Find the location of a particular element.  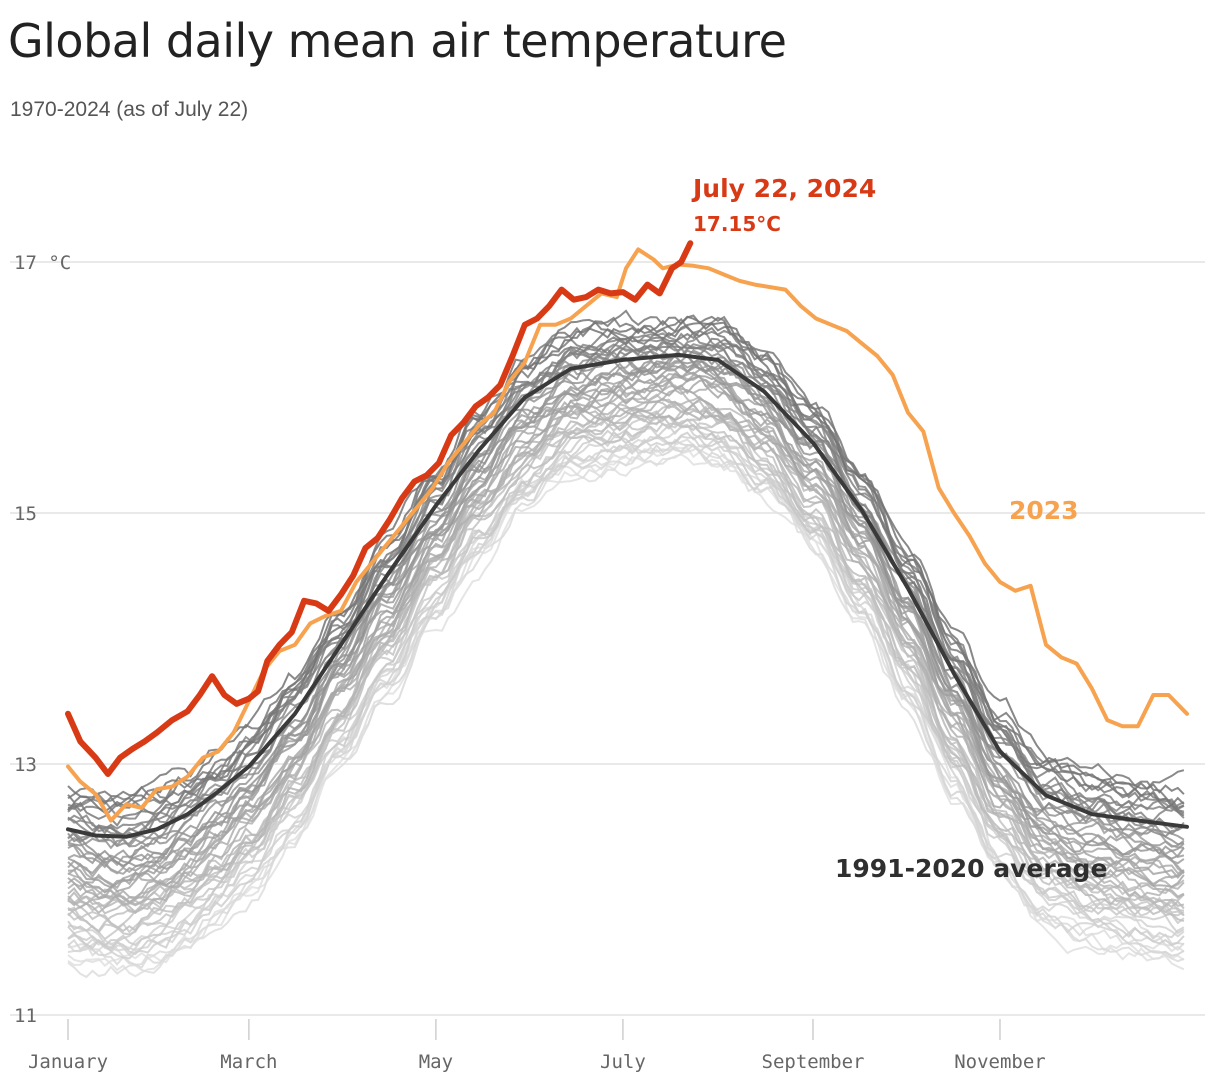

x-tick-label-may: May is located at coordinates (436, 1062).